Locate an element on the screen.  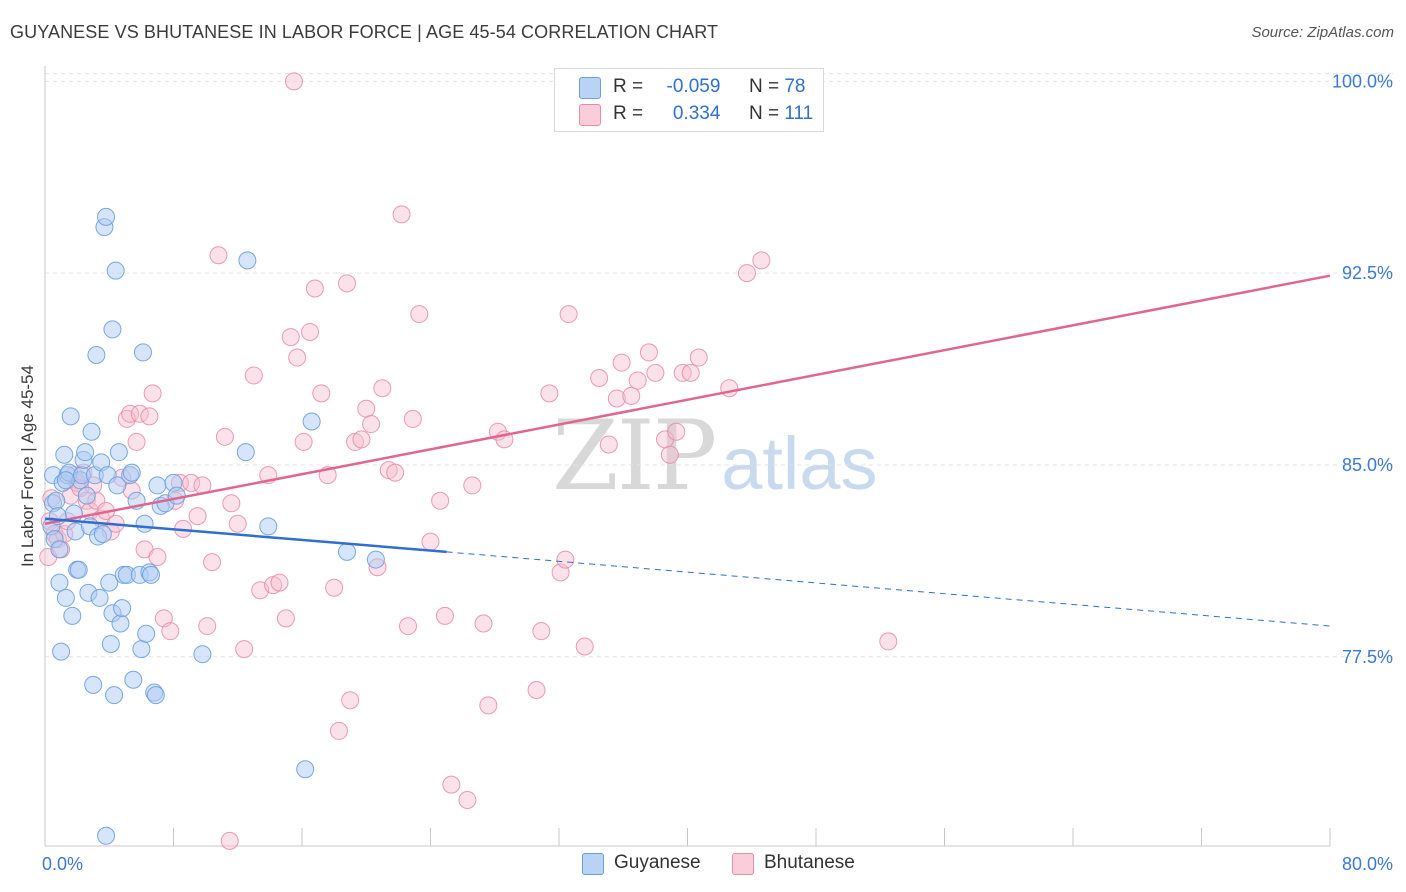
source-credit: Source: ZipAtlas.com is located at coordinates (1322, 32).